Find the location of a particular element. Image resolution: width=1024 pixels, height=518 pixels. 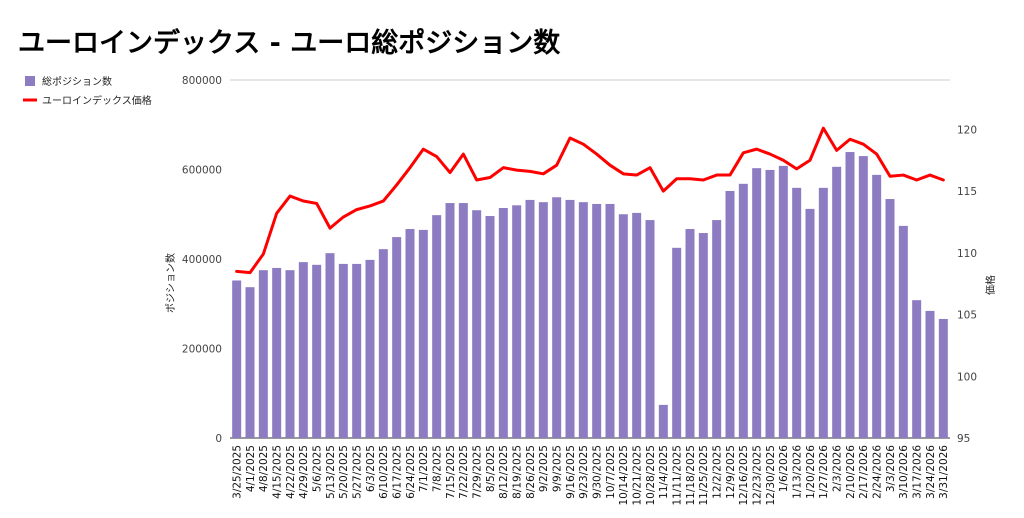

x-tick-label: 8/5/2025 is located at coordinates (491, 468).